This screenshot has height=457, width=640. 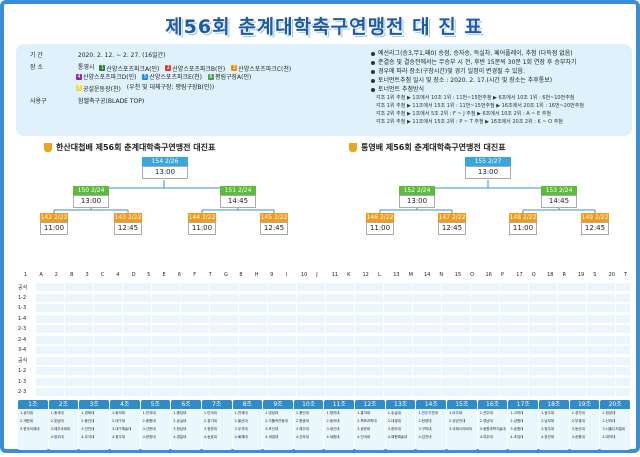 I want to click on group-column: 16조 1.전주대 2.영남대 3.동원과학기술대 4.여주대, so click(x=492, y=425).